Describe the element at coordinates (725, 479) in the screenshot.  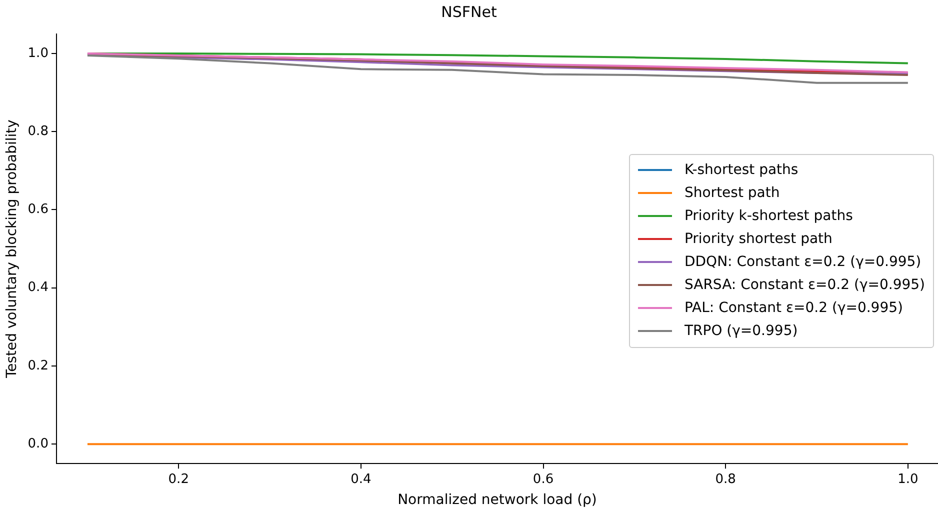
I see `x-tick-label: 0.8` at that location.